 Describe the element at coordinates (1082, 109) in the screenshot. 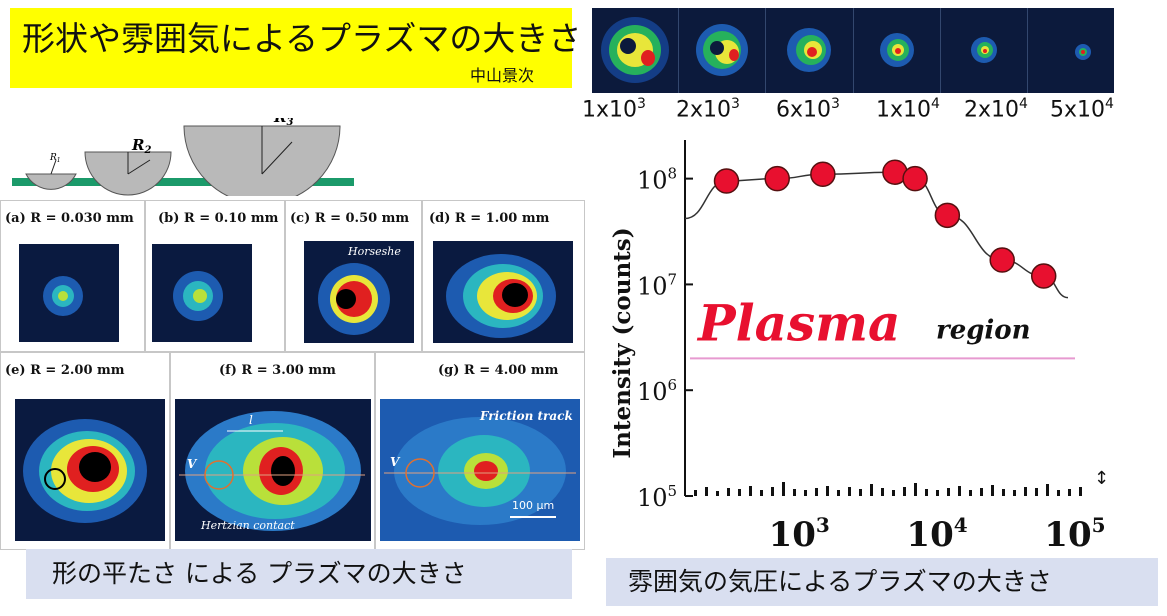

I see `strip-label: 5x104` at that location.